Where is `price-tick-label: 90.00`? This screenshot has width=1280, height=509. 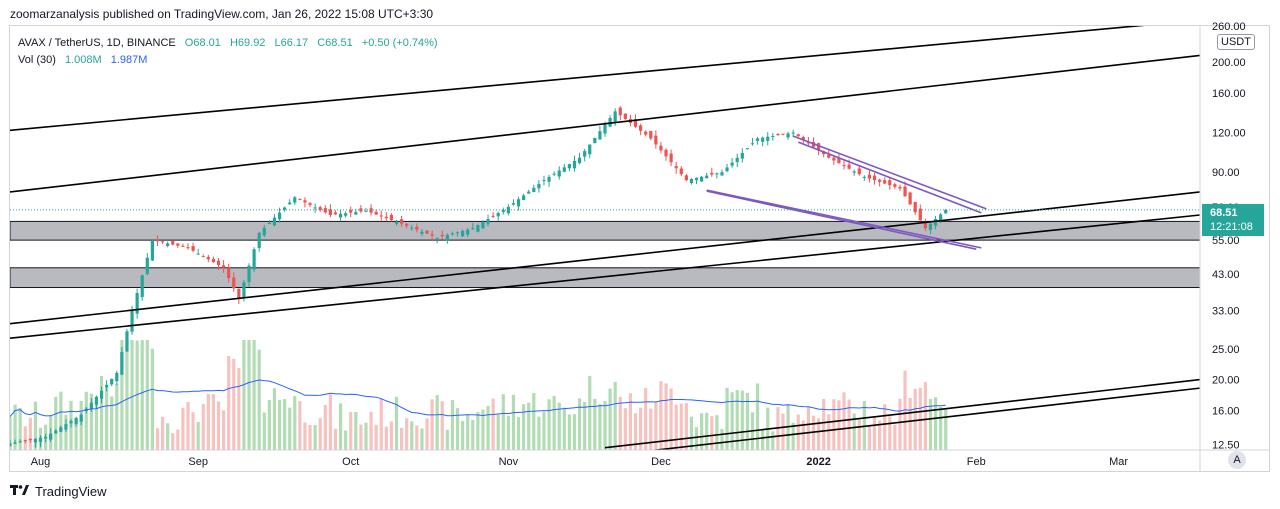
price-tick-label: 90.00 is located at coordinates (1226, 173).